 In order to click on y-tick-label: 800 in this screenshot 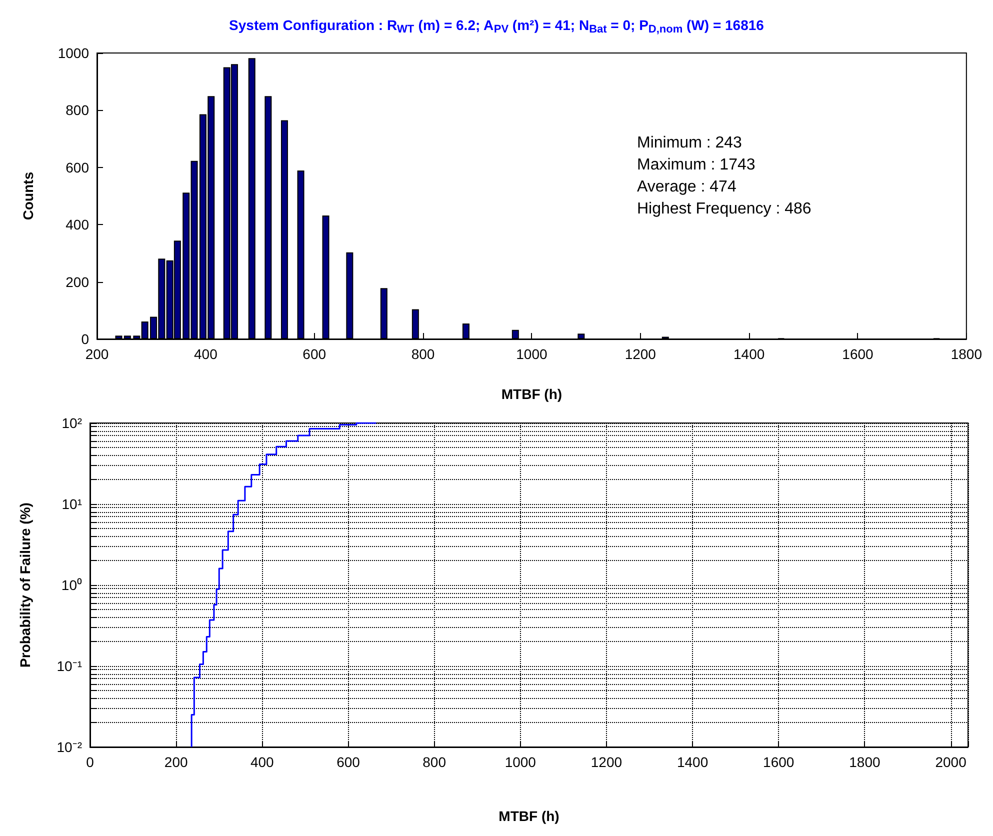, I will do `click(78, 110)`.